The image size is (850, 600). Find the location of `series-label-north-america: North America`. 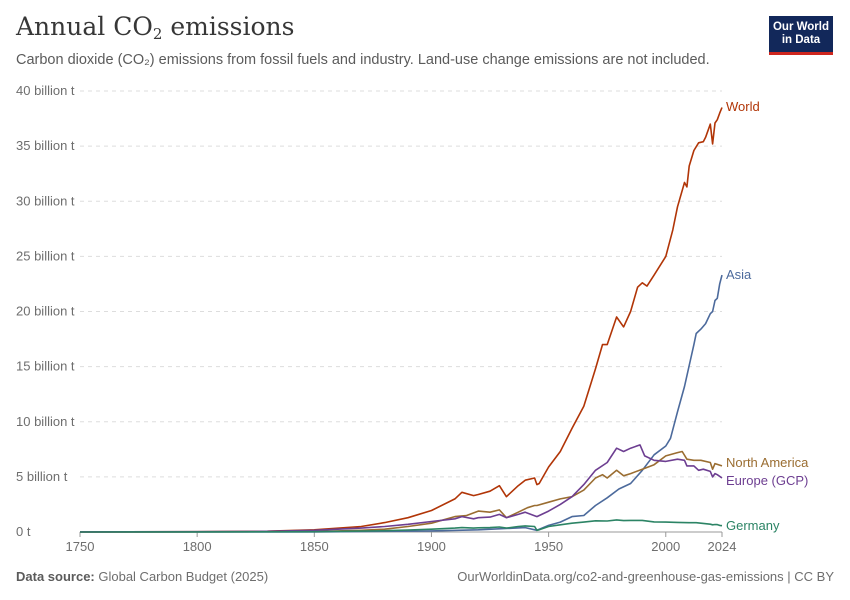

series-label-north-america: North America is located at coordinates (767, 462).